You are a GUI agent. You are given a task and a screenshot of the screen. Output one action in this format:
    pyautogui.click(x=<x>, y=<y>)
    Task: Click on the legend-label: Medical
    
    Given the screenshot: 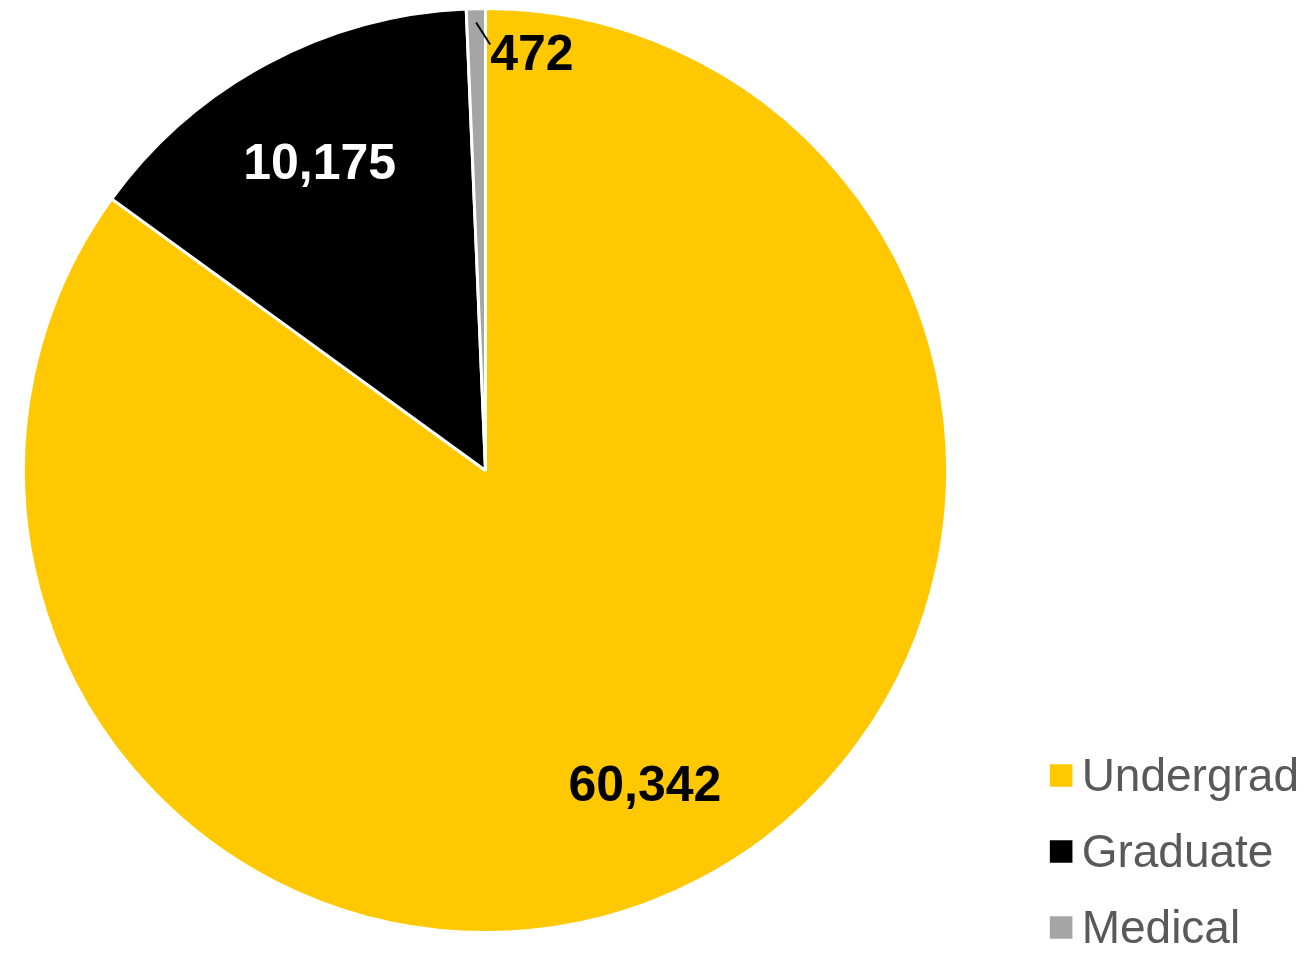 What is the action you would take?
    pyautogui.click(x=1161, y=927)
    